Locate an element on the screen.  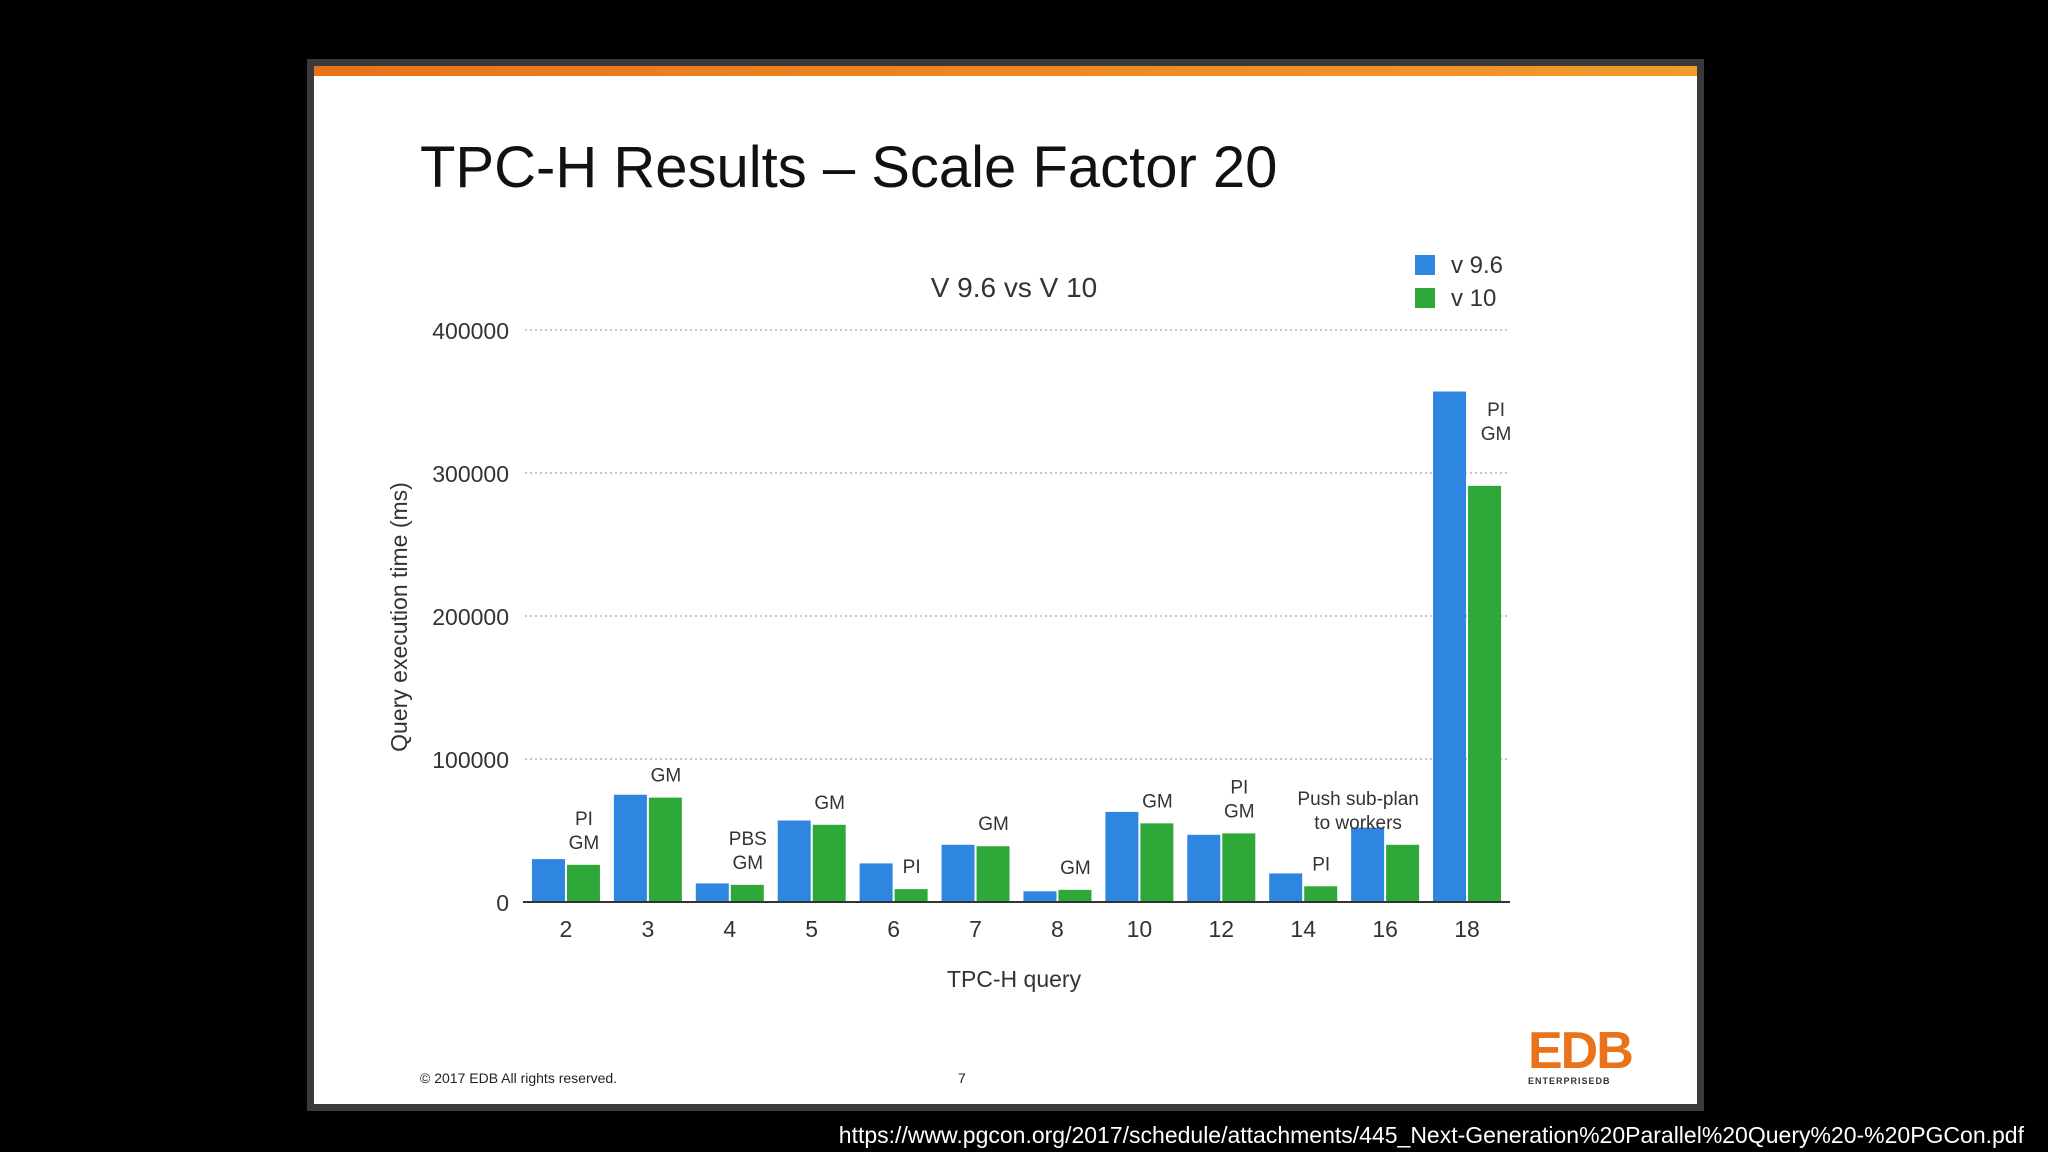
x-tick-label: 4 is located at coordinates (729, 929).